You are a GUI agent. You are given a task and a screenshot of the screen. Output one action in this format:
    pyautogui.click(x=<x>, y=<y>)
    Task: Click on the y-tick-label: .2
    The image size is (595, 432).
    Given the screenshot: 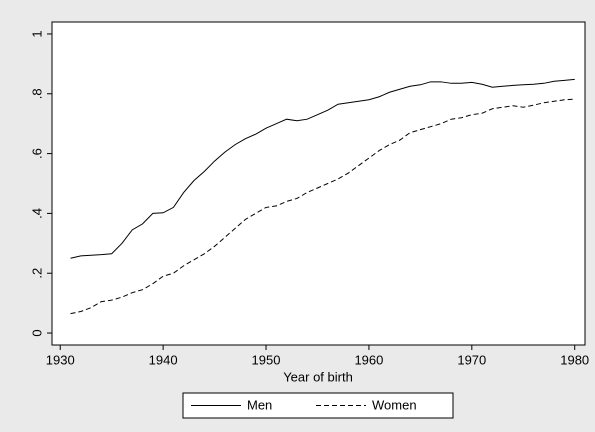 What is the action you would take?
    pyautogui.click(x=36, y=273)
    